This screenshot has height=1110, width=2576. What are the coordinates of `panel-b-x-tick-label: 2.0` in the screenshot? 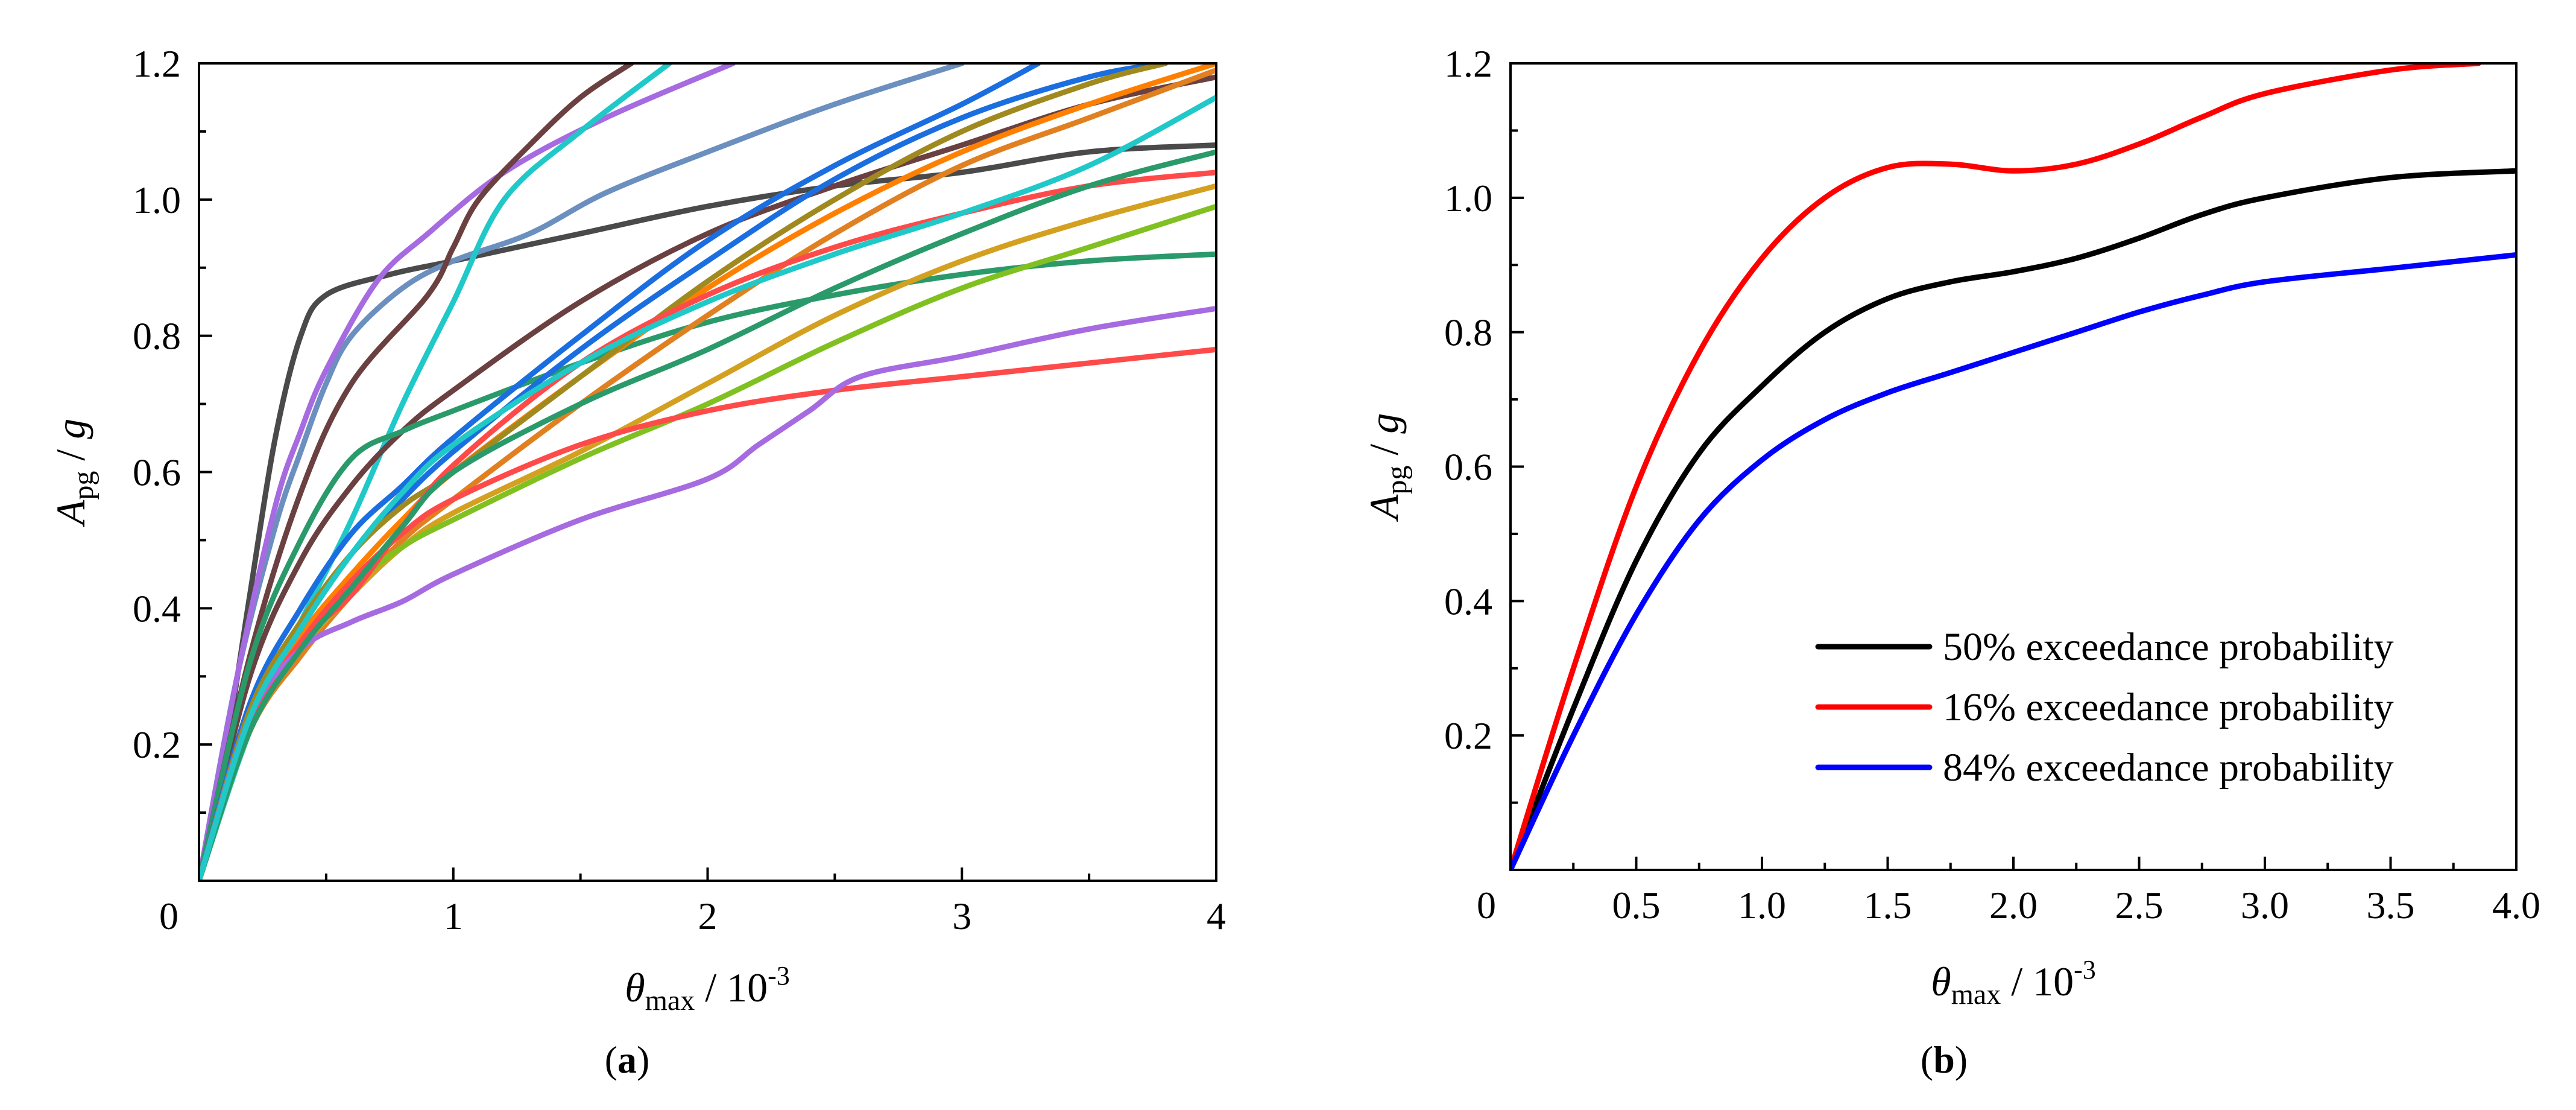 It's located at (2013, 905).